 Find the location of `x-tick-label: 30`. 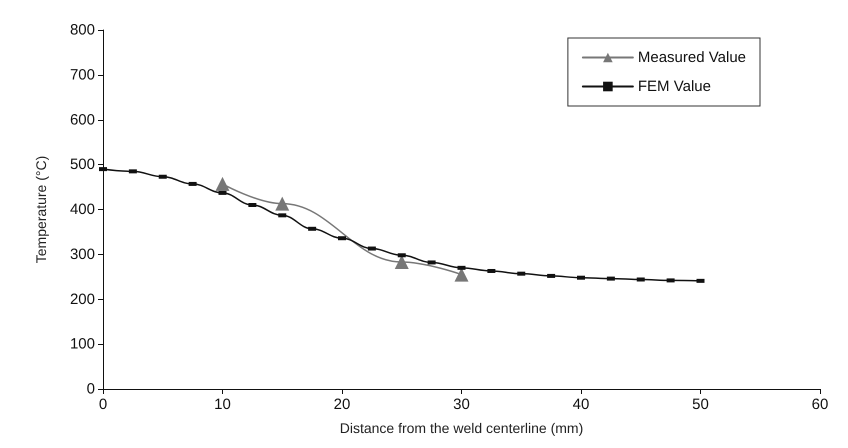

x-tick-label: 30 is located at coordinates (461, 404).